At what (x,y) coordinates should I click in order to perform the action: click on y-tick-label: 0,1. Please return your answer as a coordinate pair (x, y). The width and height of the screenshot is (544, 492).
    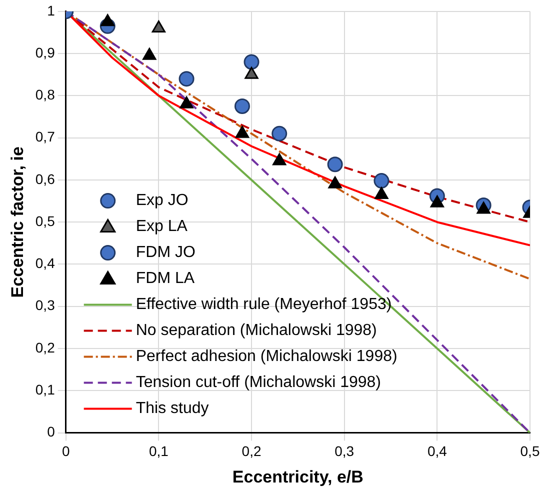
    Looking at the image, I should click on (45, 390).